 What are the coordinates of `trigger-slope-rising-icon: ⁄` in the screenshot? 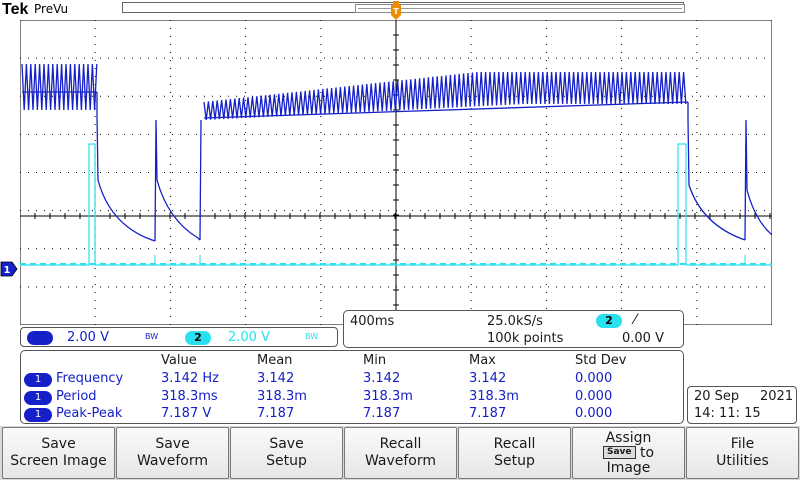 It's located at (635, 320).